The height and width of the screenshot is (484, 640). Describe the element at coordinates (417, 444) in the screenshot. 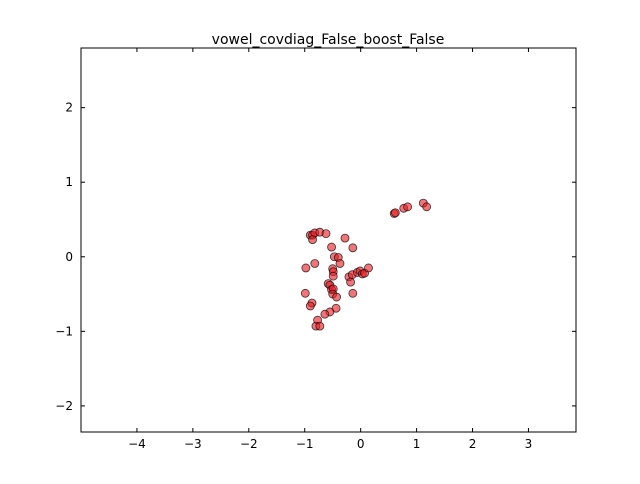

I see `x-tick-label: 1` at that location.